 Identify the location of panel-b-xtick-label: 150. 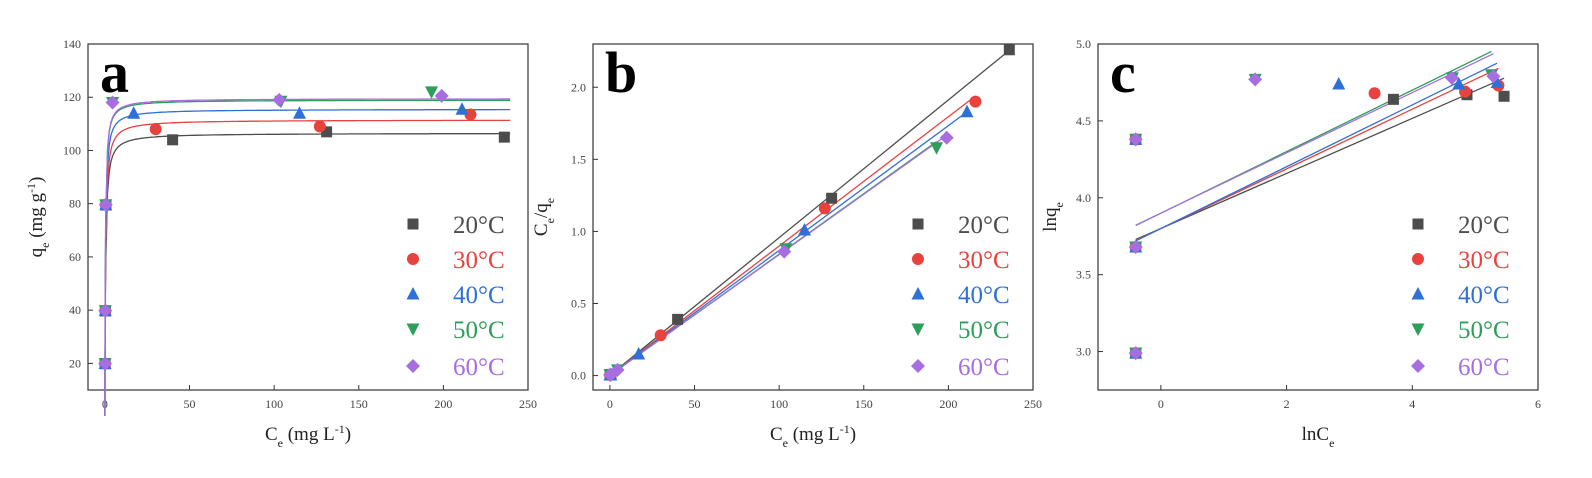
(864, 404).